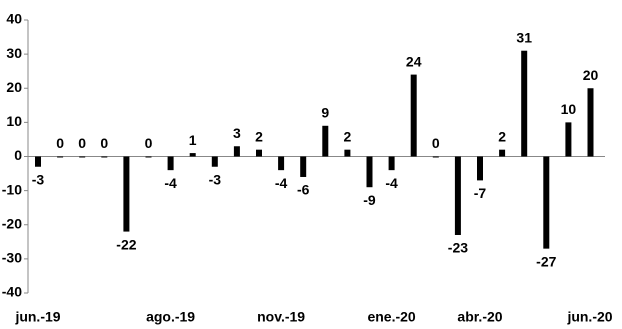 The width and height of the screenshot is (622, 329). What do you see at coordinates (524, 37) in the screenshot?
I see `data-label: 31` at bounding box center [524, 37].